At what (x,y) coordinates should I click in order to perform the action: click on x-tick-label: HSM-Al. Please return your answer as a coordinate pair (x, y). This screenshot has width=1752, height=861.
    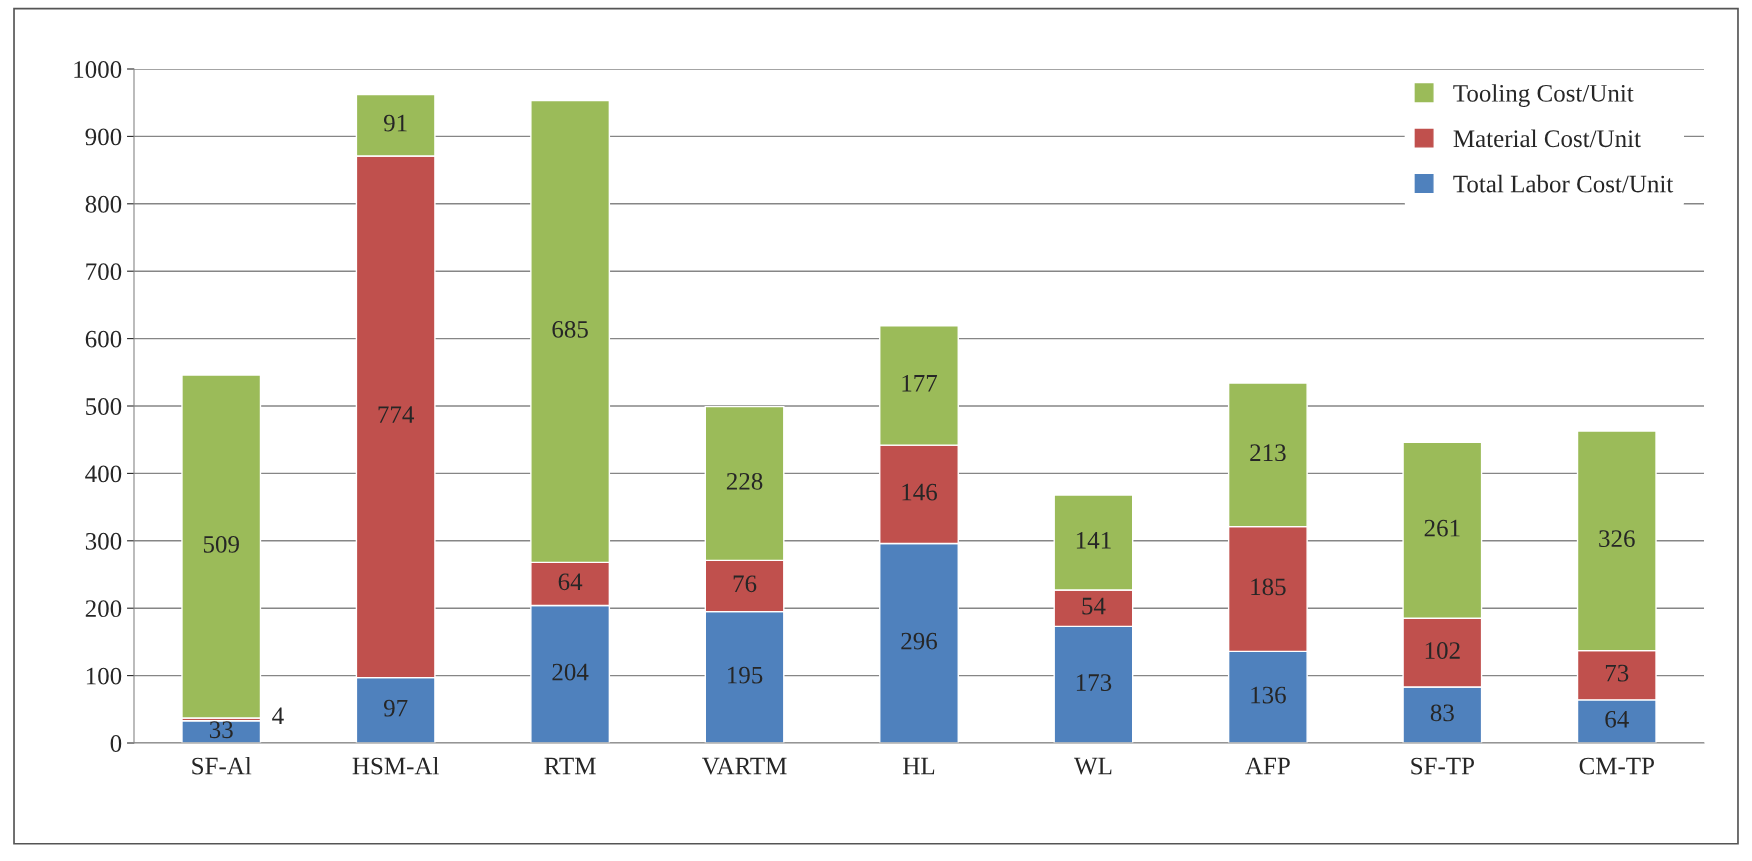
    Looking at the image, I should click on (395, 765).